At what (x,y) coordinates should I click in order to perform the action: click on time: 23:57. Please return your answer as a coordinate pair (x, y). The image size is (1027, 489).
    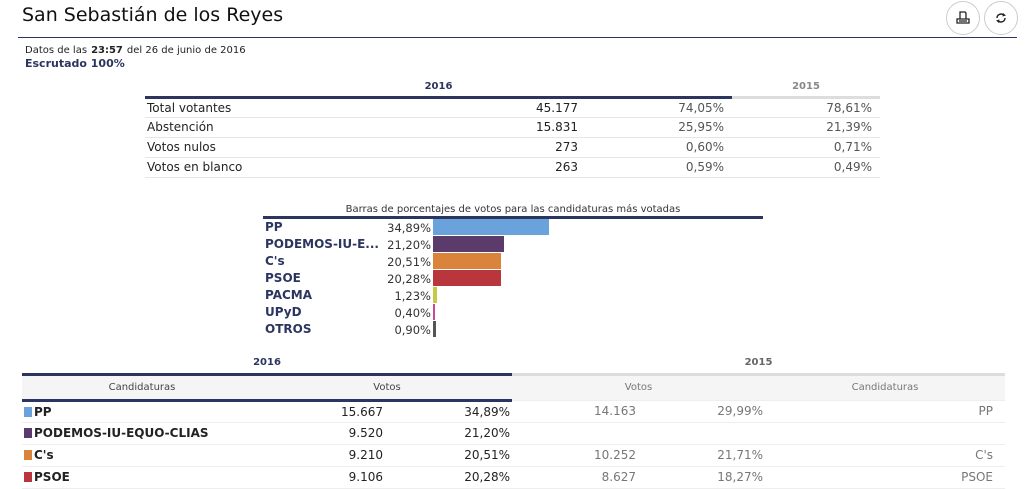
    Looking at the image, I should click on (107, 50).